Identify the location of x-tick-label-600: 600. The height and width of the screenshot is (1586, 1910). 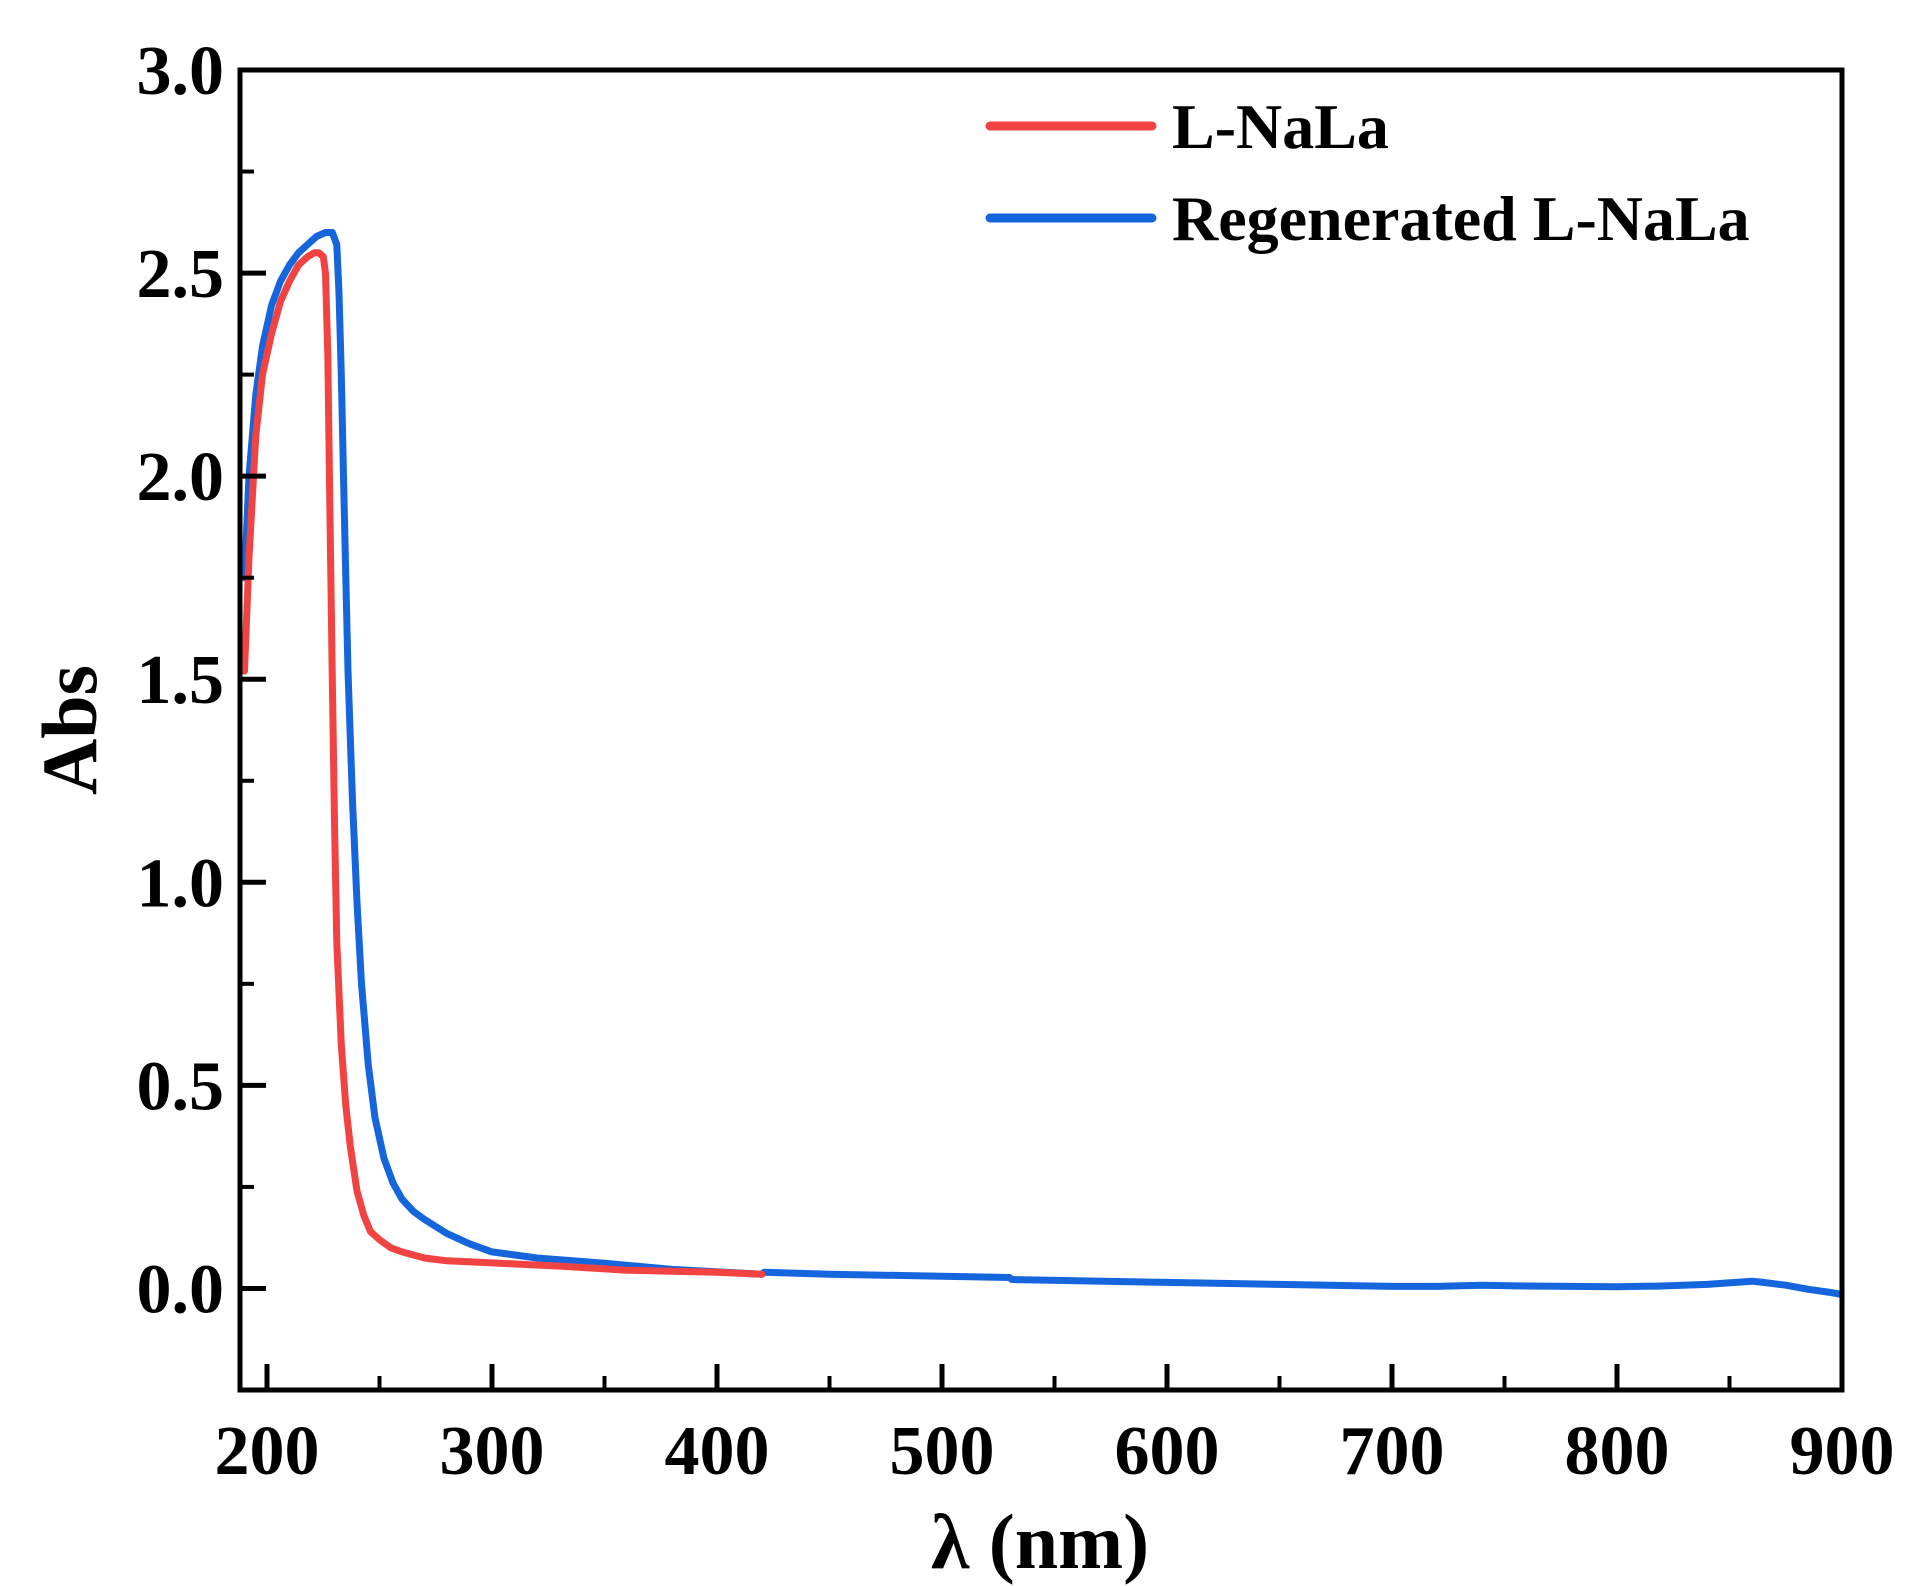
(1167, 1451).